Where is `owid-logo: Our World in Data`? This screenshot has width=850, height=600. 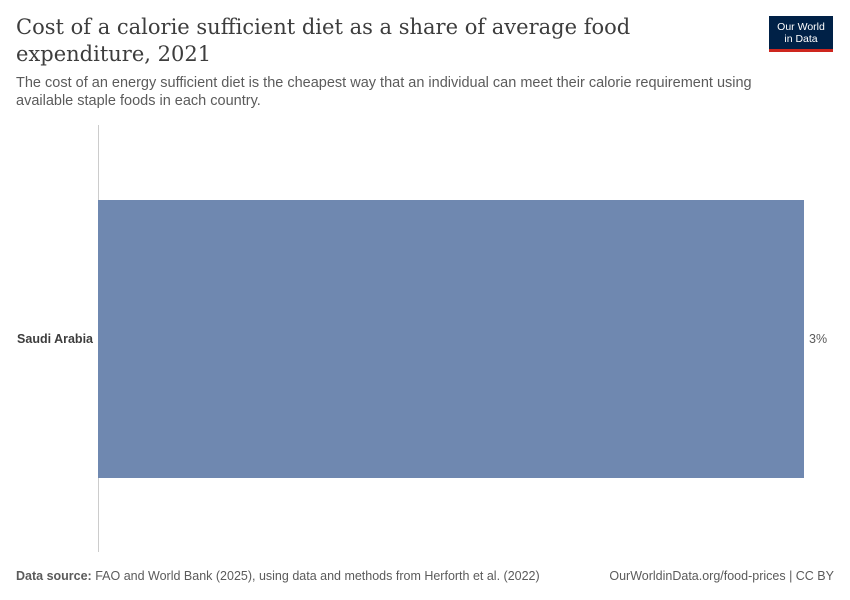
owid-logo: Our World in Data is located at coordinates (801, 34).